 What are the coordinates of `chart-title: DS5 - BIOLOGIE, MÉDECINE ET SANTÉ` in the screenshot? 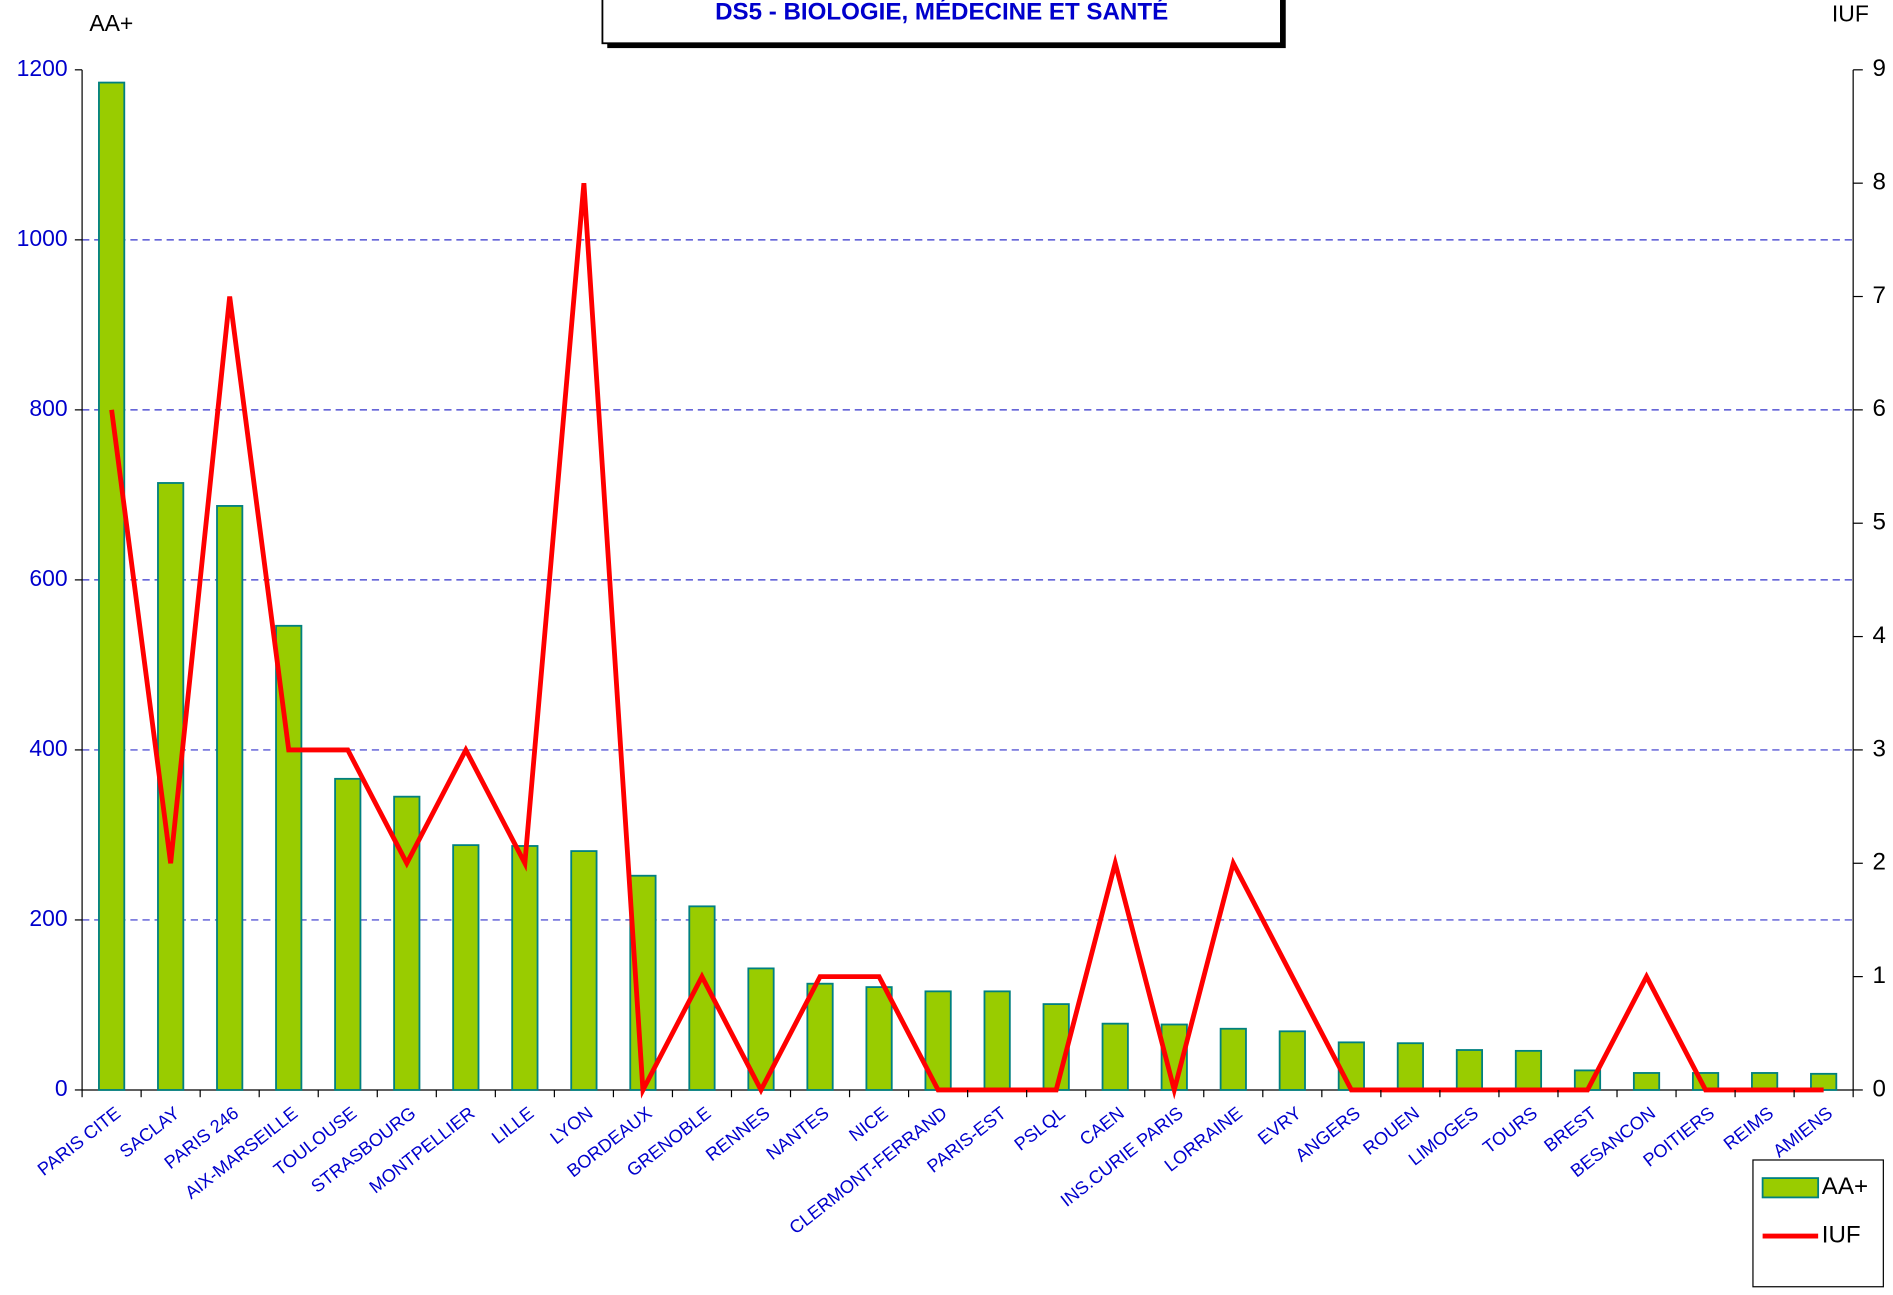 It's located at (941, 12).